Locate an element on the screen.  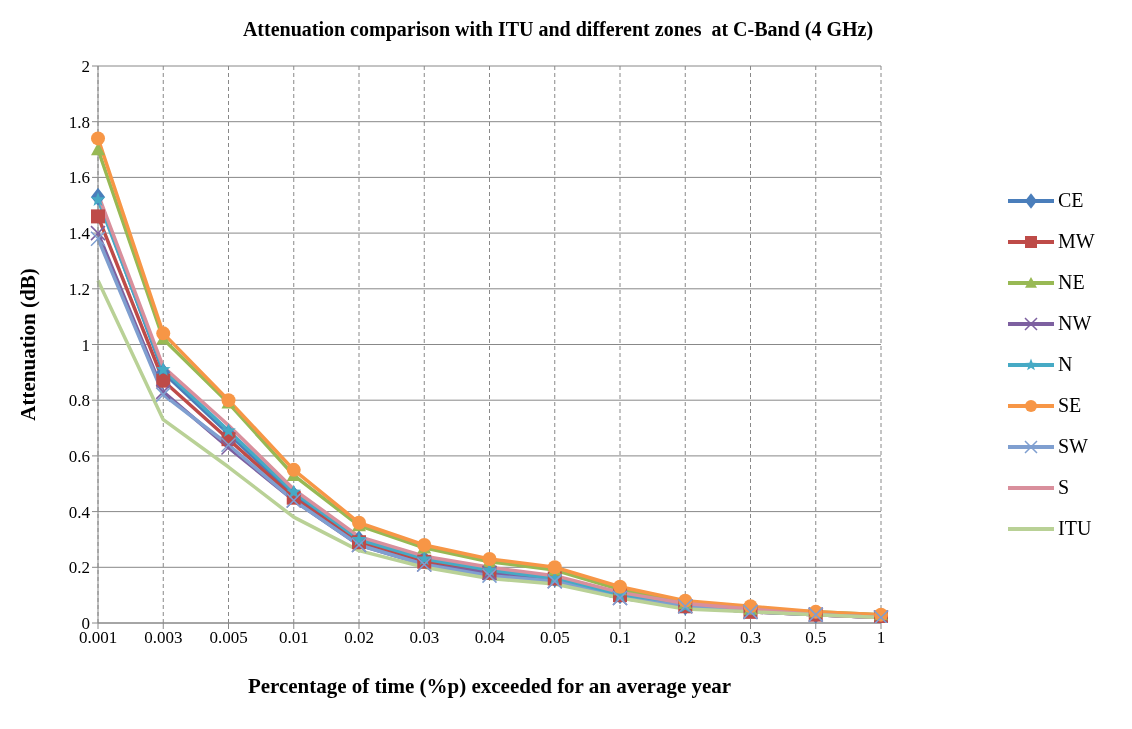
legend-label: MW is located at coordinates (1076, 241).